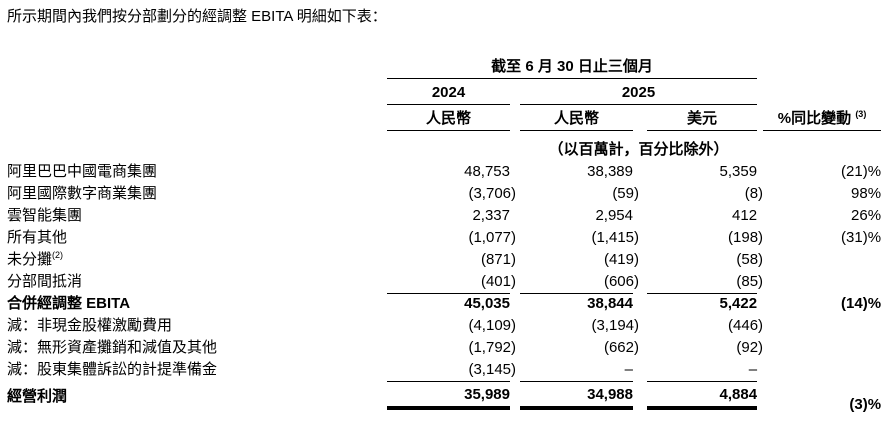 The height and width of the screenshot is (432, 895). Describe the element at coordinates (738, 303) in the screenshot. I see `value-usd-2025: 5,422` at that location.